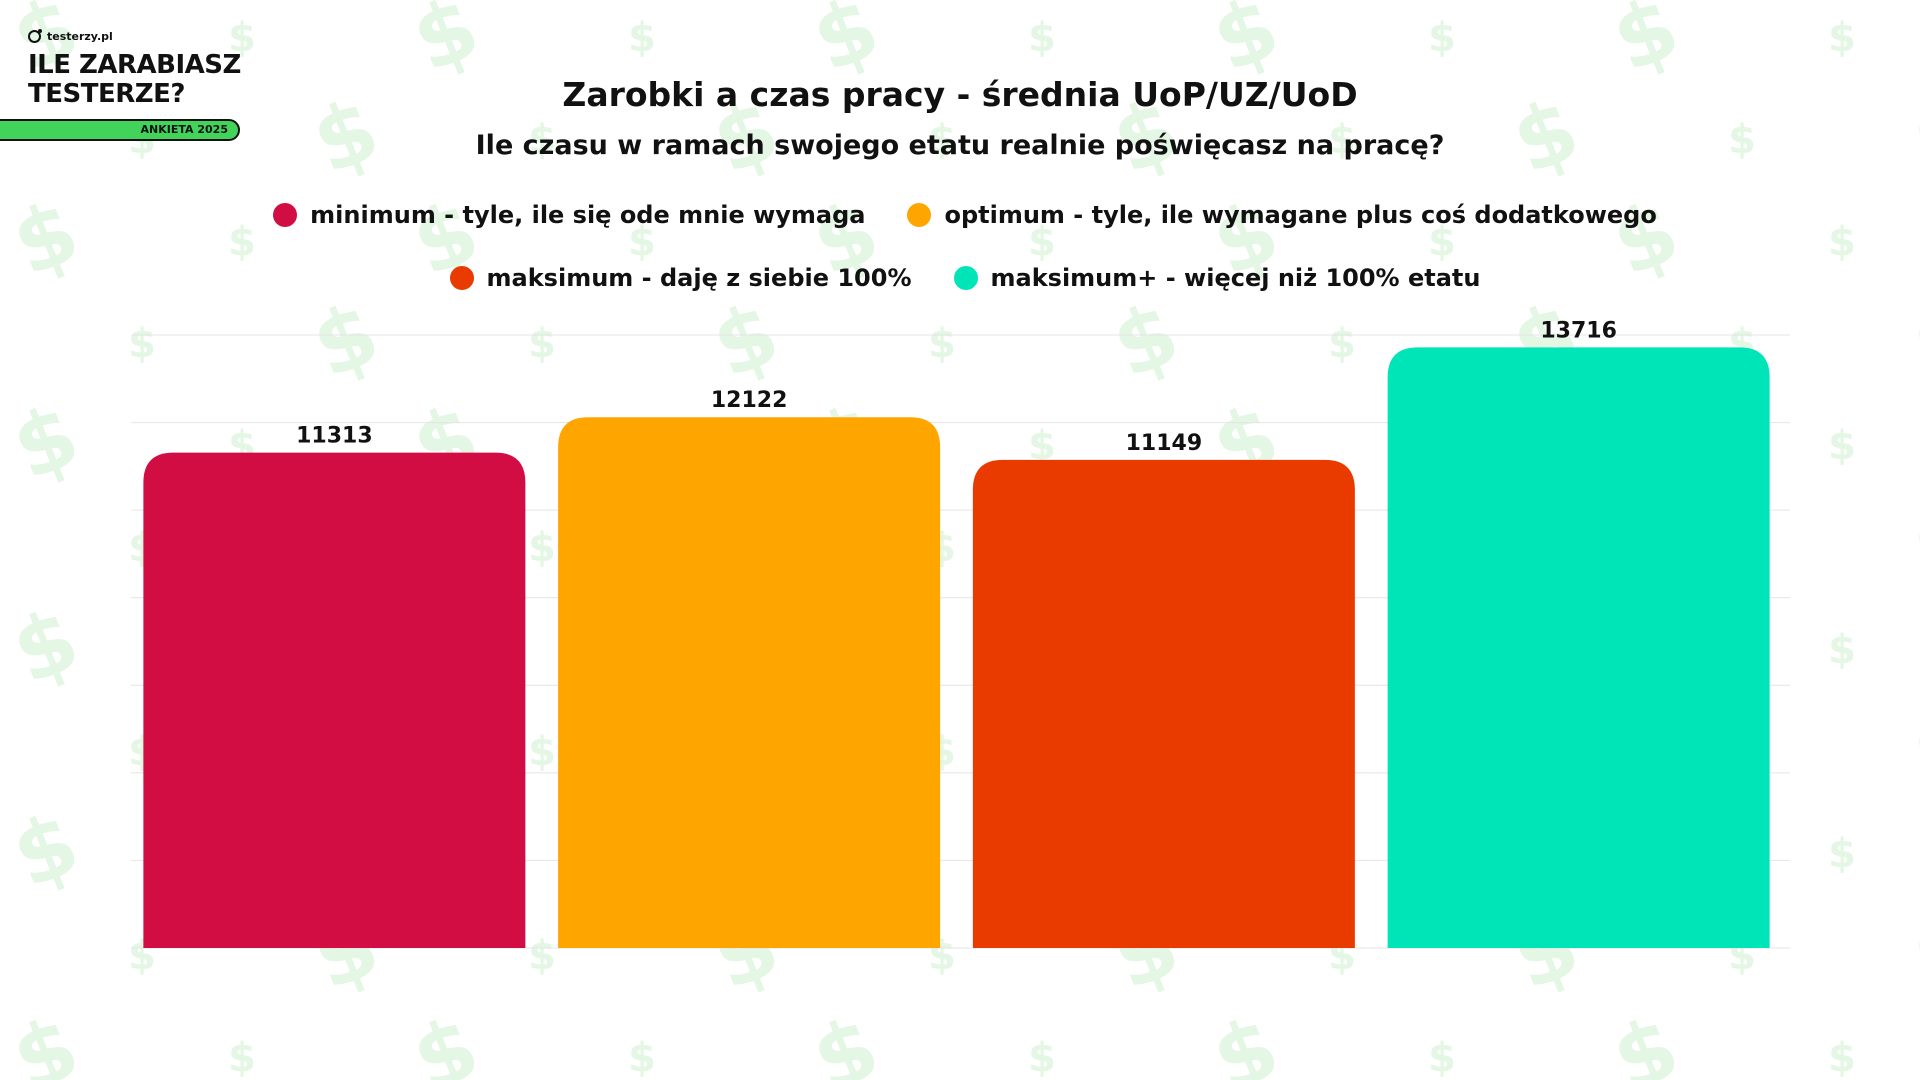 Image resolution: width=1920 pixels, height=1080 pixels. Describe the element at coordinates (35, 36) in the screenshot. I see `testerzy-logo-icon` at that location.